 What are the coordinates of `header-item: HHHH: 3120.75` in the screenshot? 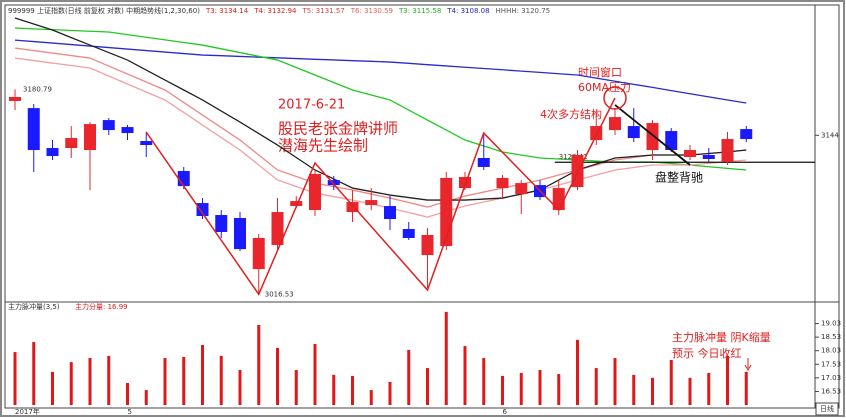 It's located at (523, 11).